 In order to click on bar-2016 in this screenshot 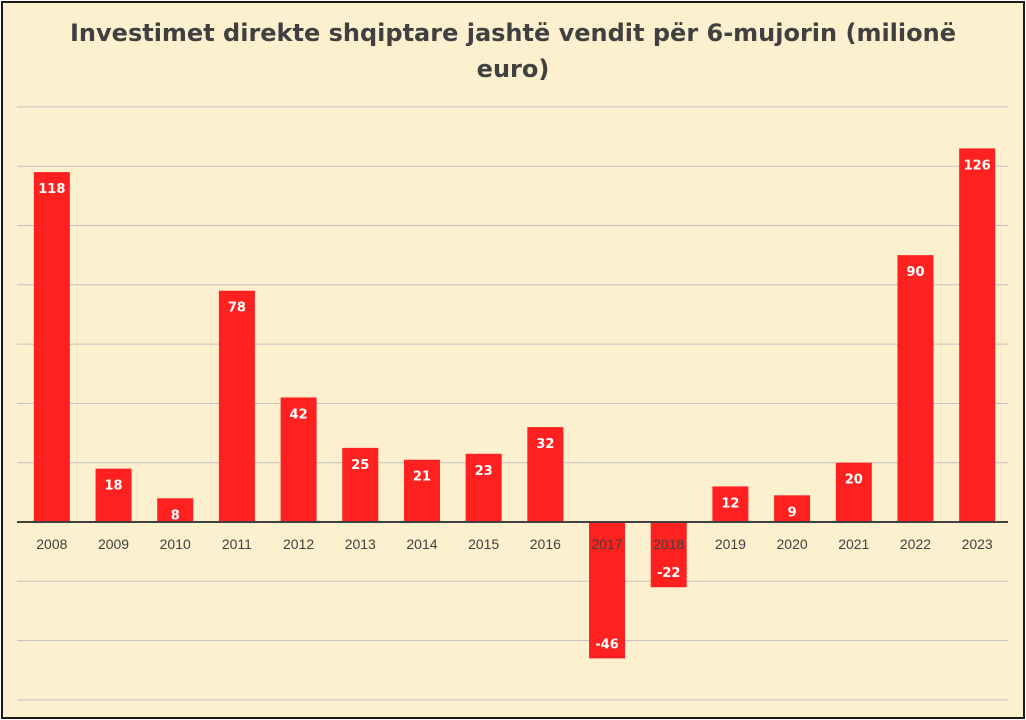, I will do `click(545, 474)`.